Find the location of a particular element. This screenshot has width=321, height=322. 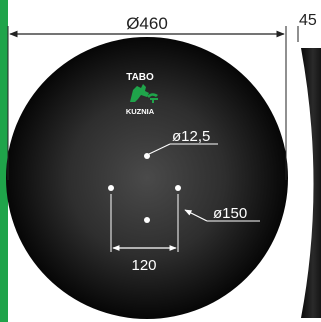

bolt-hole-bottom is located at coordinates (147, 220).